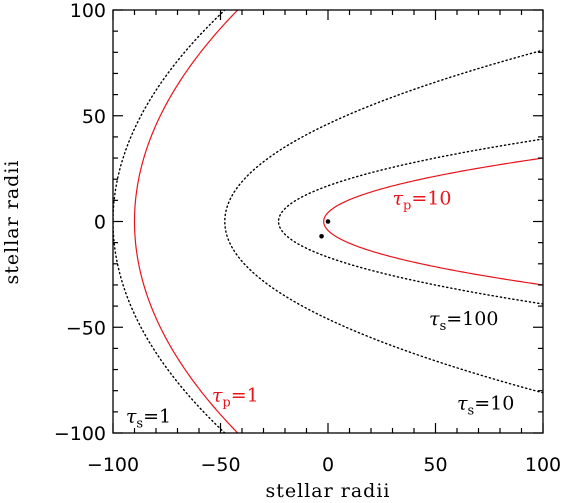 The height and width of the screenshot is (503, 574). I want to click on y-tick-labels: −100 −50 0 50 100, so click(80, 222).